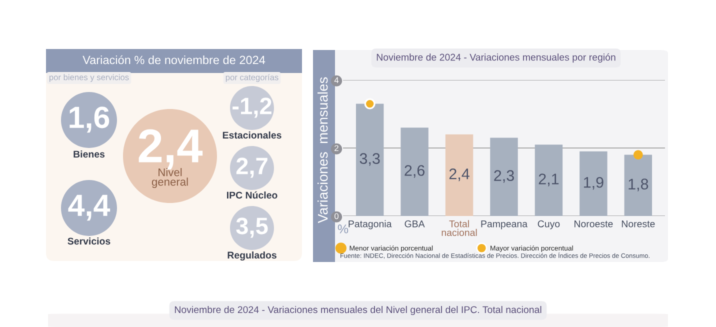 The image size is (716, 327). I want to click on text: IPC Núcleo, so click(252, 195).